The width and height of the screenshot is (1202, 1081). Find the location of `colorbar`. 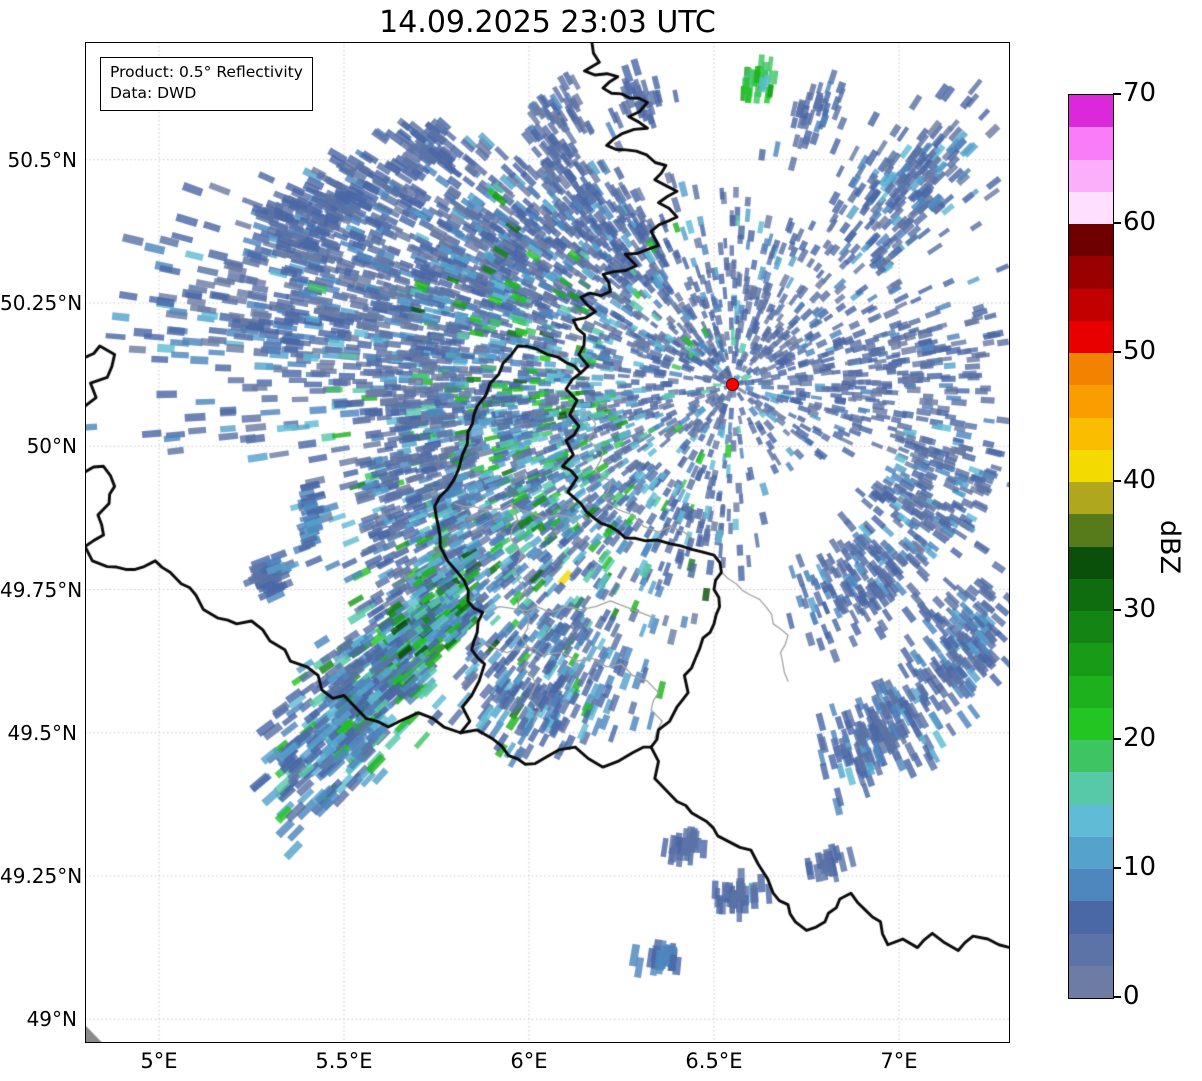

colorbar is located at coordinates (1091, 546).